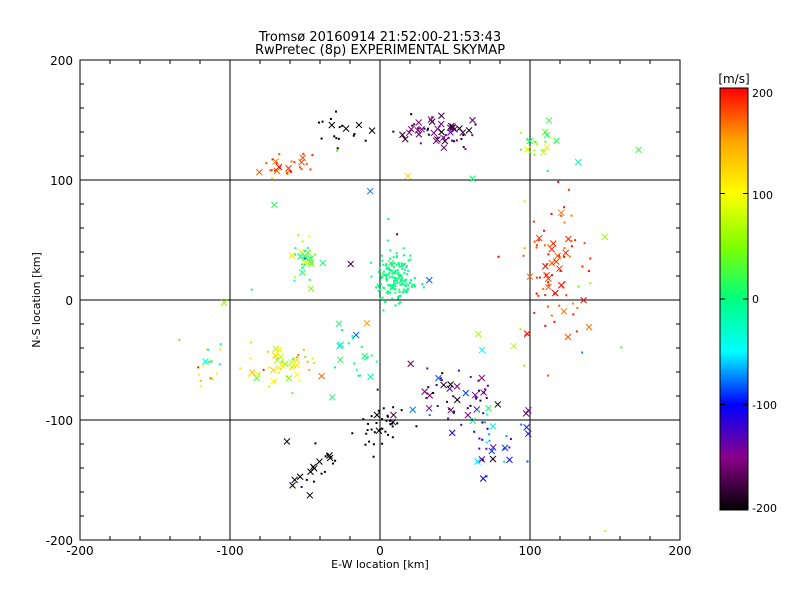 The image size is (800, 604). Describe the element at coordinates (755, 299) in the screenshot. I see `colorbar-tick-label: 0` at that location.